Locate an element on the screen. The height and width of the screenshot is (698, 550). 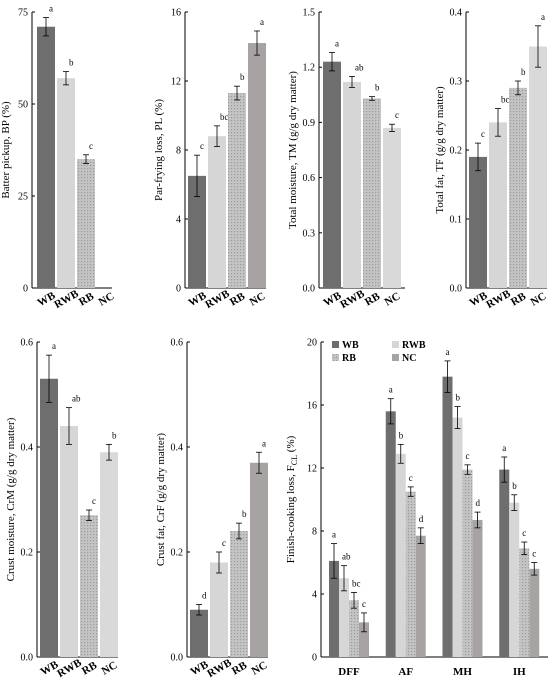
x-tick-label: MH is located at coordinates (462, 672).